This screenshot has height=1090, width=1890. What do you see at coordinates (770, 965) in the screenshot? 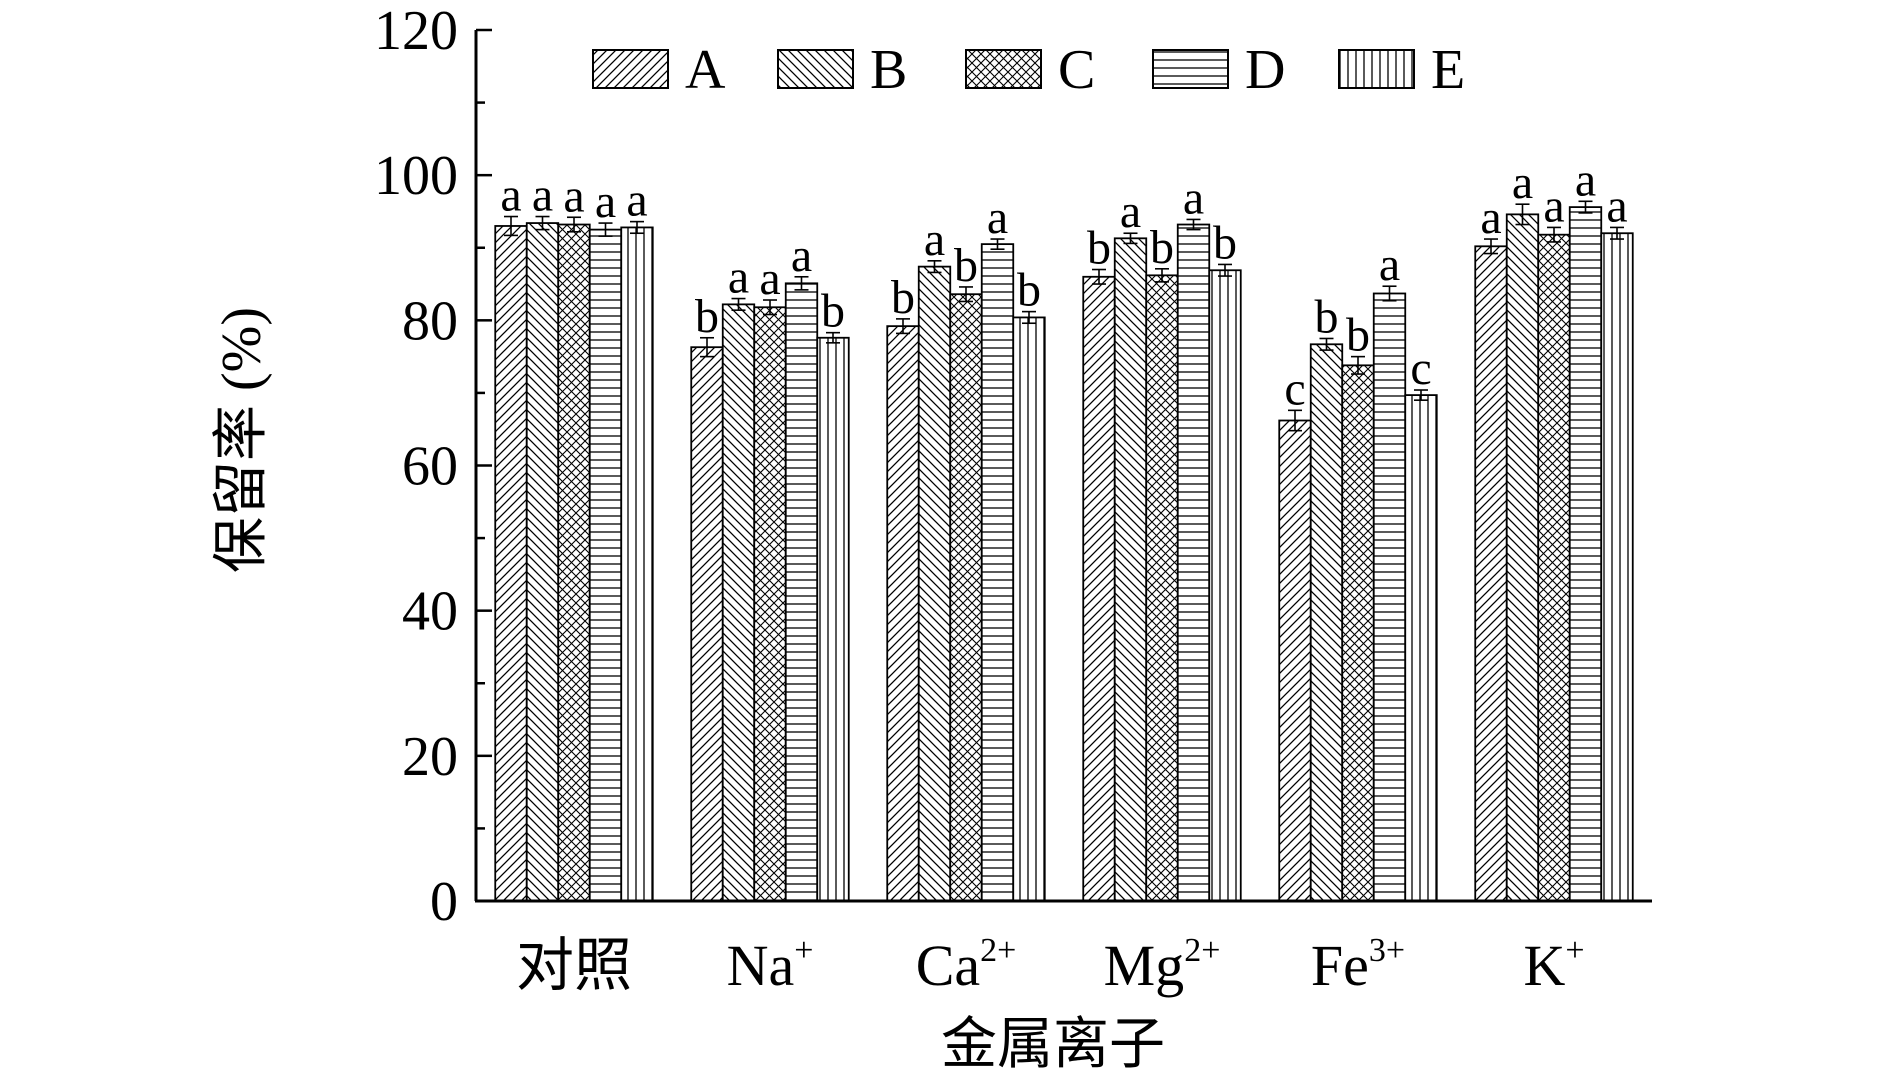
I see `x-tick-label: Na+` at bounding box center [770, 965].